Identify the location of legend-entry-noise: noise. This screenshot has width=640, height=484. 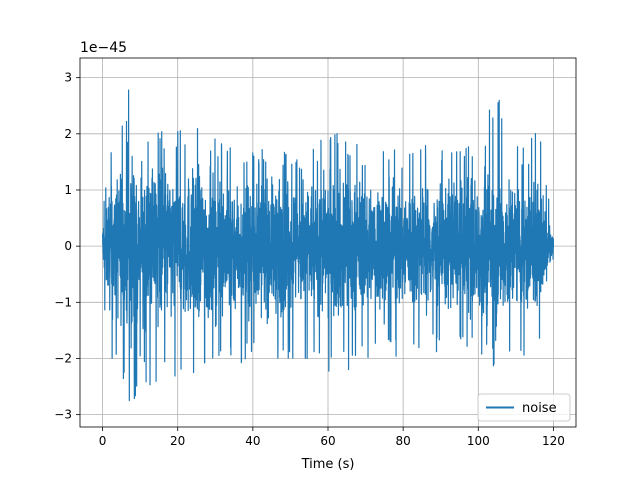
(539, 408).